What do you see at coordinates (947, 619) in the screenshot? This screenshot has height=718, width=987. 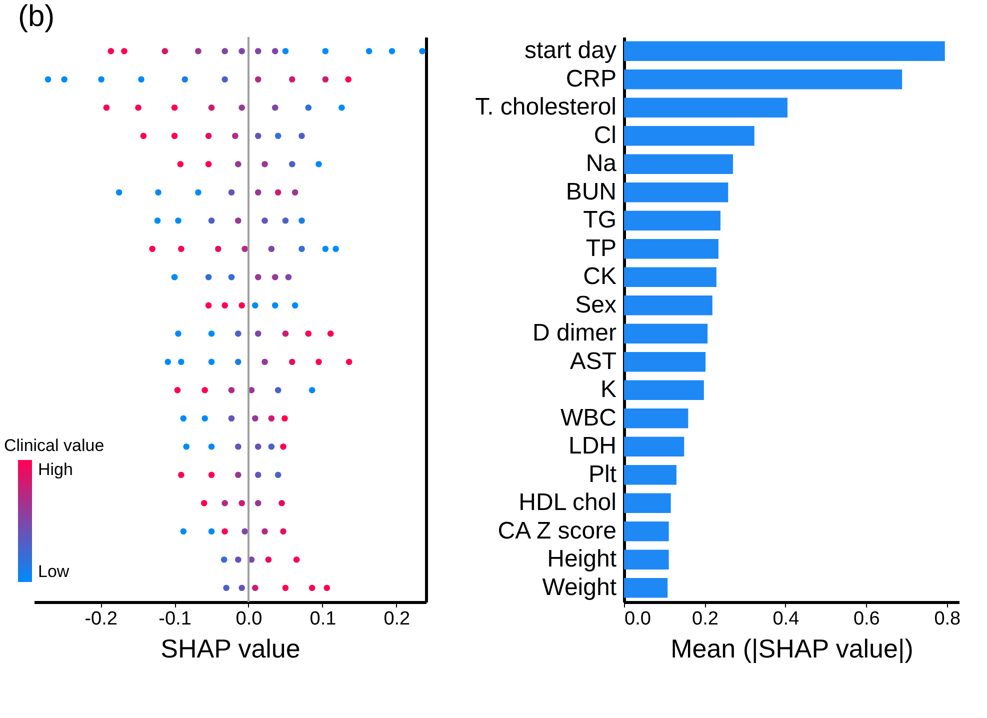 I see `x-tick-label: 0.8` at bounding box center [947, 619].